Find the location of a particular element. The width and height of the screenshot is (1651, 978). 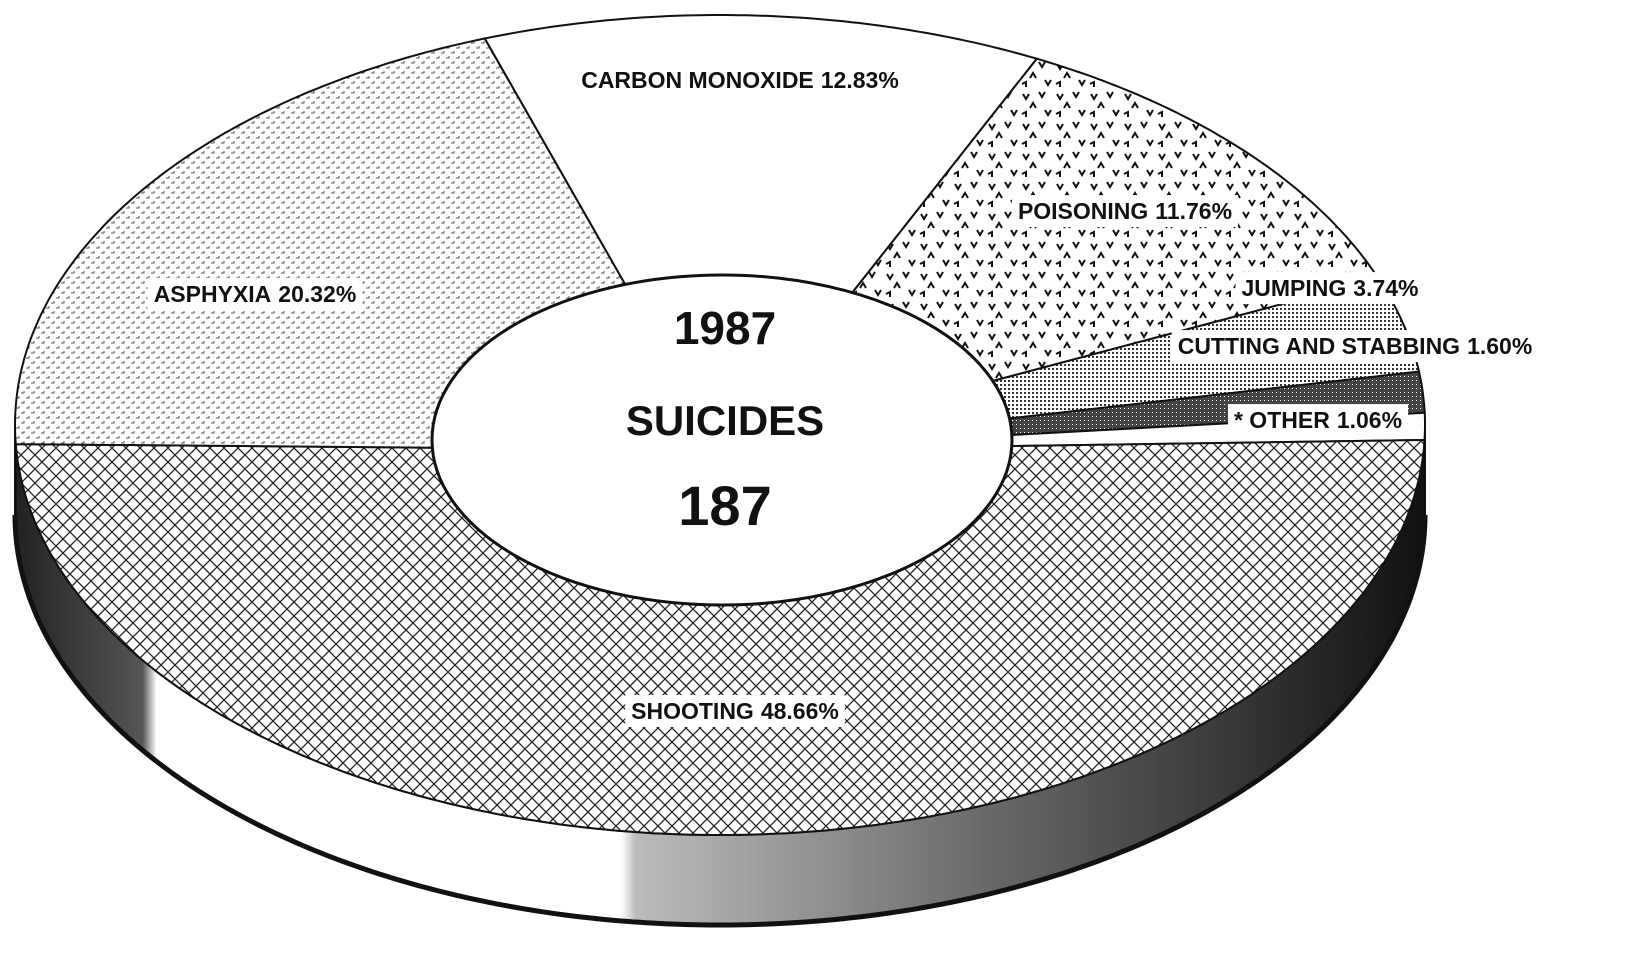

value-label: 12.83% is located at coordinates (860, 80).